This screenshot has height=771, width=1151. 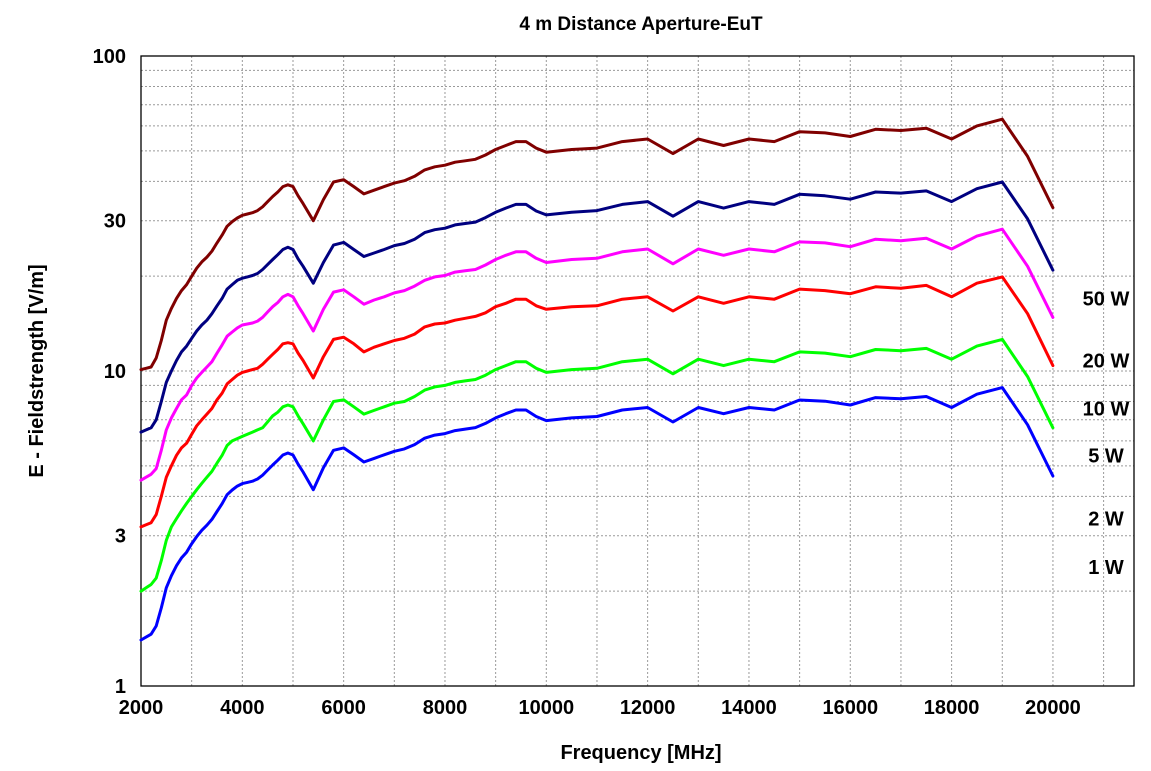 I want to click on y-tick-labels: 1 3 10 30 100, so click(x=109, y=372).